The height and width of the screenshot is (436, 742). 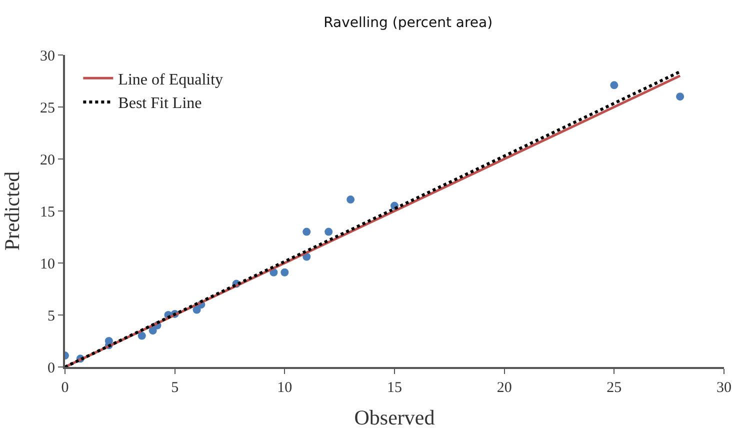 I want to click on x-tick-label: 0, so click(x=65, y=388).